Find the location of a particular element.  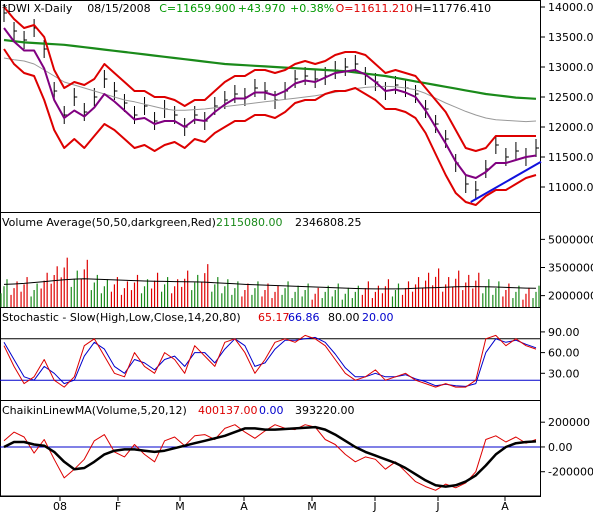

stoch-k-line is located at coordinates (270, 361).